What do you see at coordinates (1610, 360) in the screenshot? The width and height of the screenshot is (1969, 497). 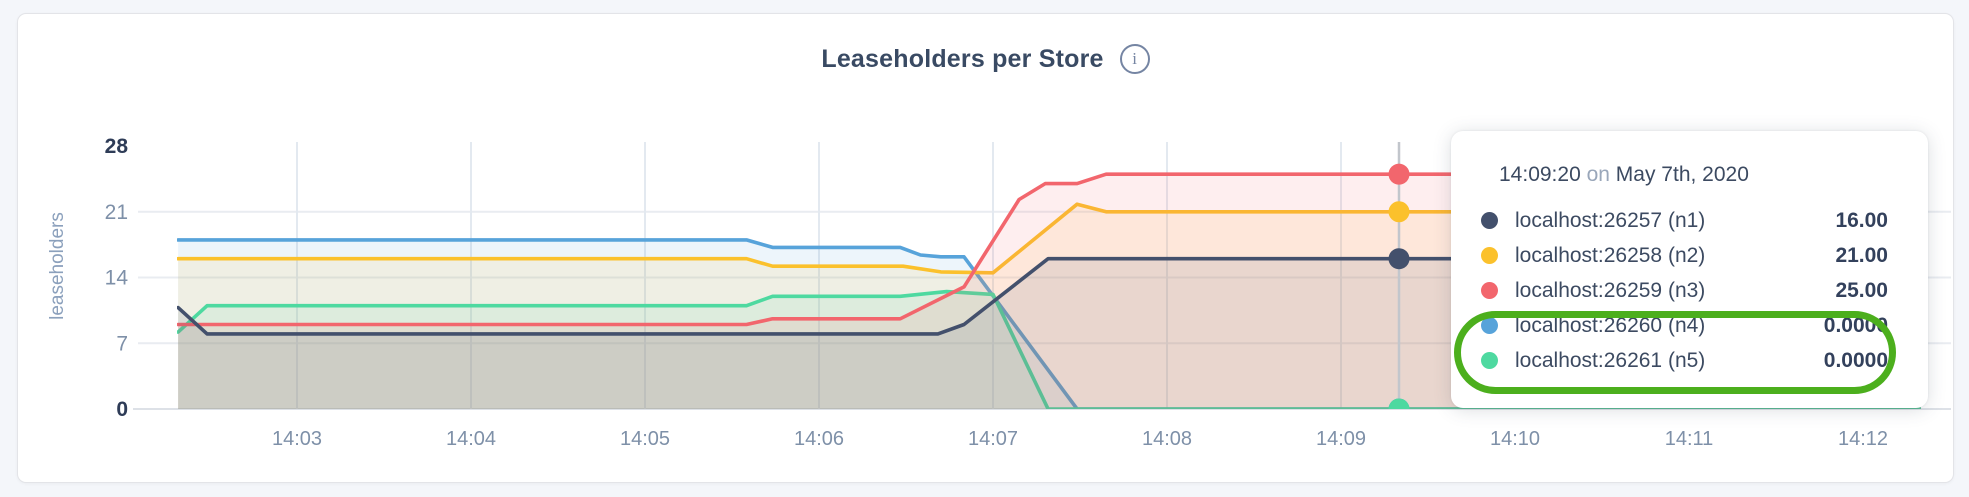 I see `series-label: localhost:26261 (n5)` at bounding box center [1610, 360].